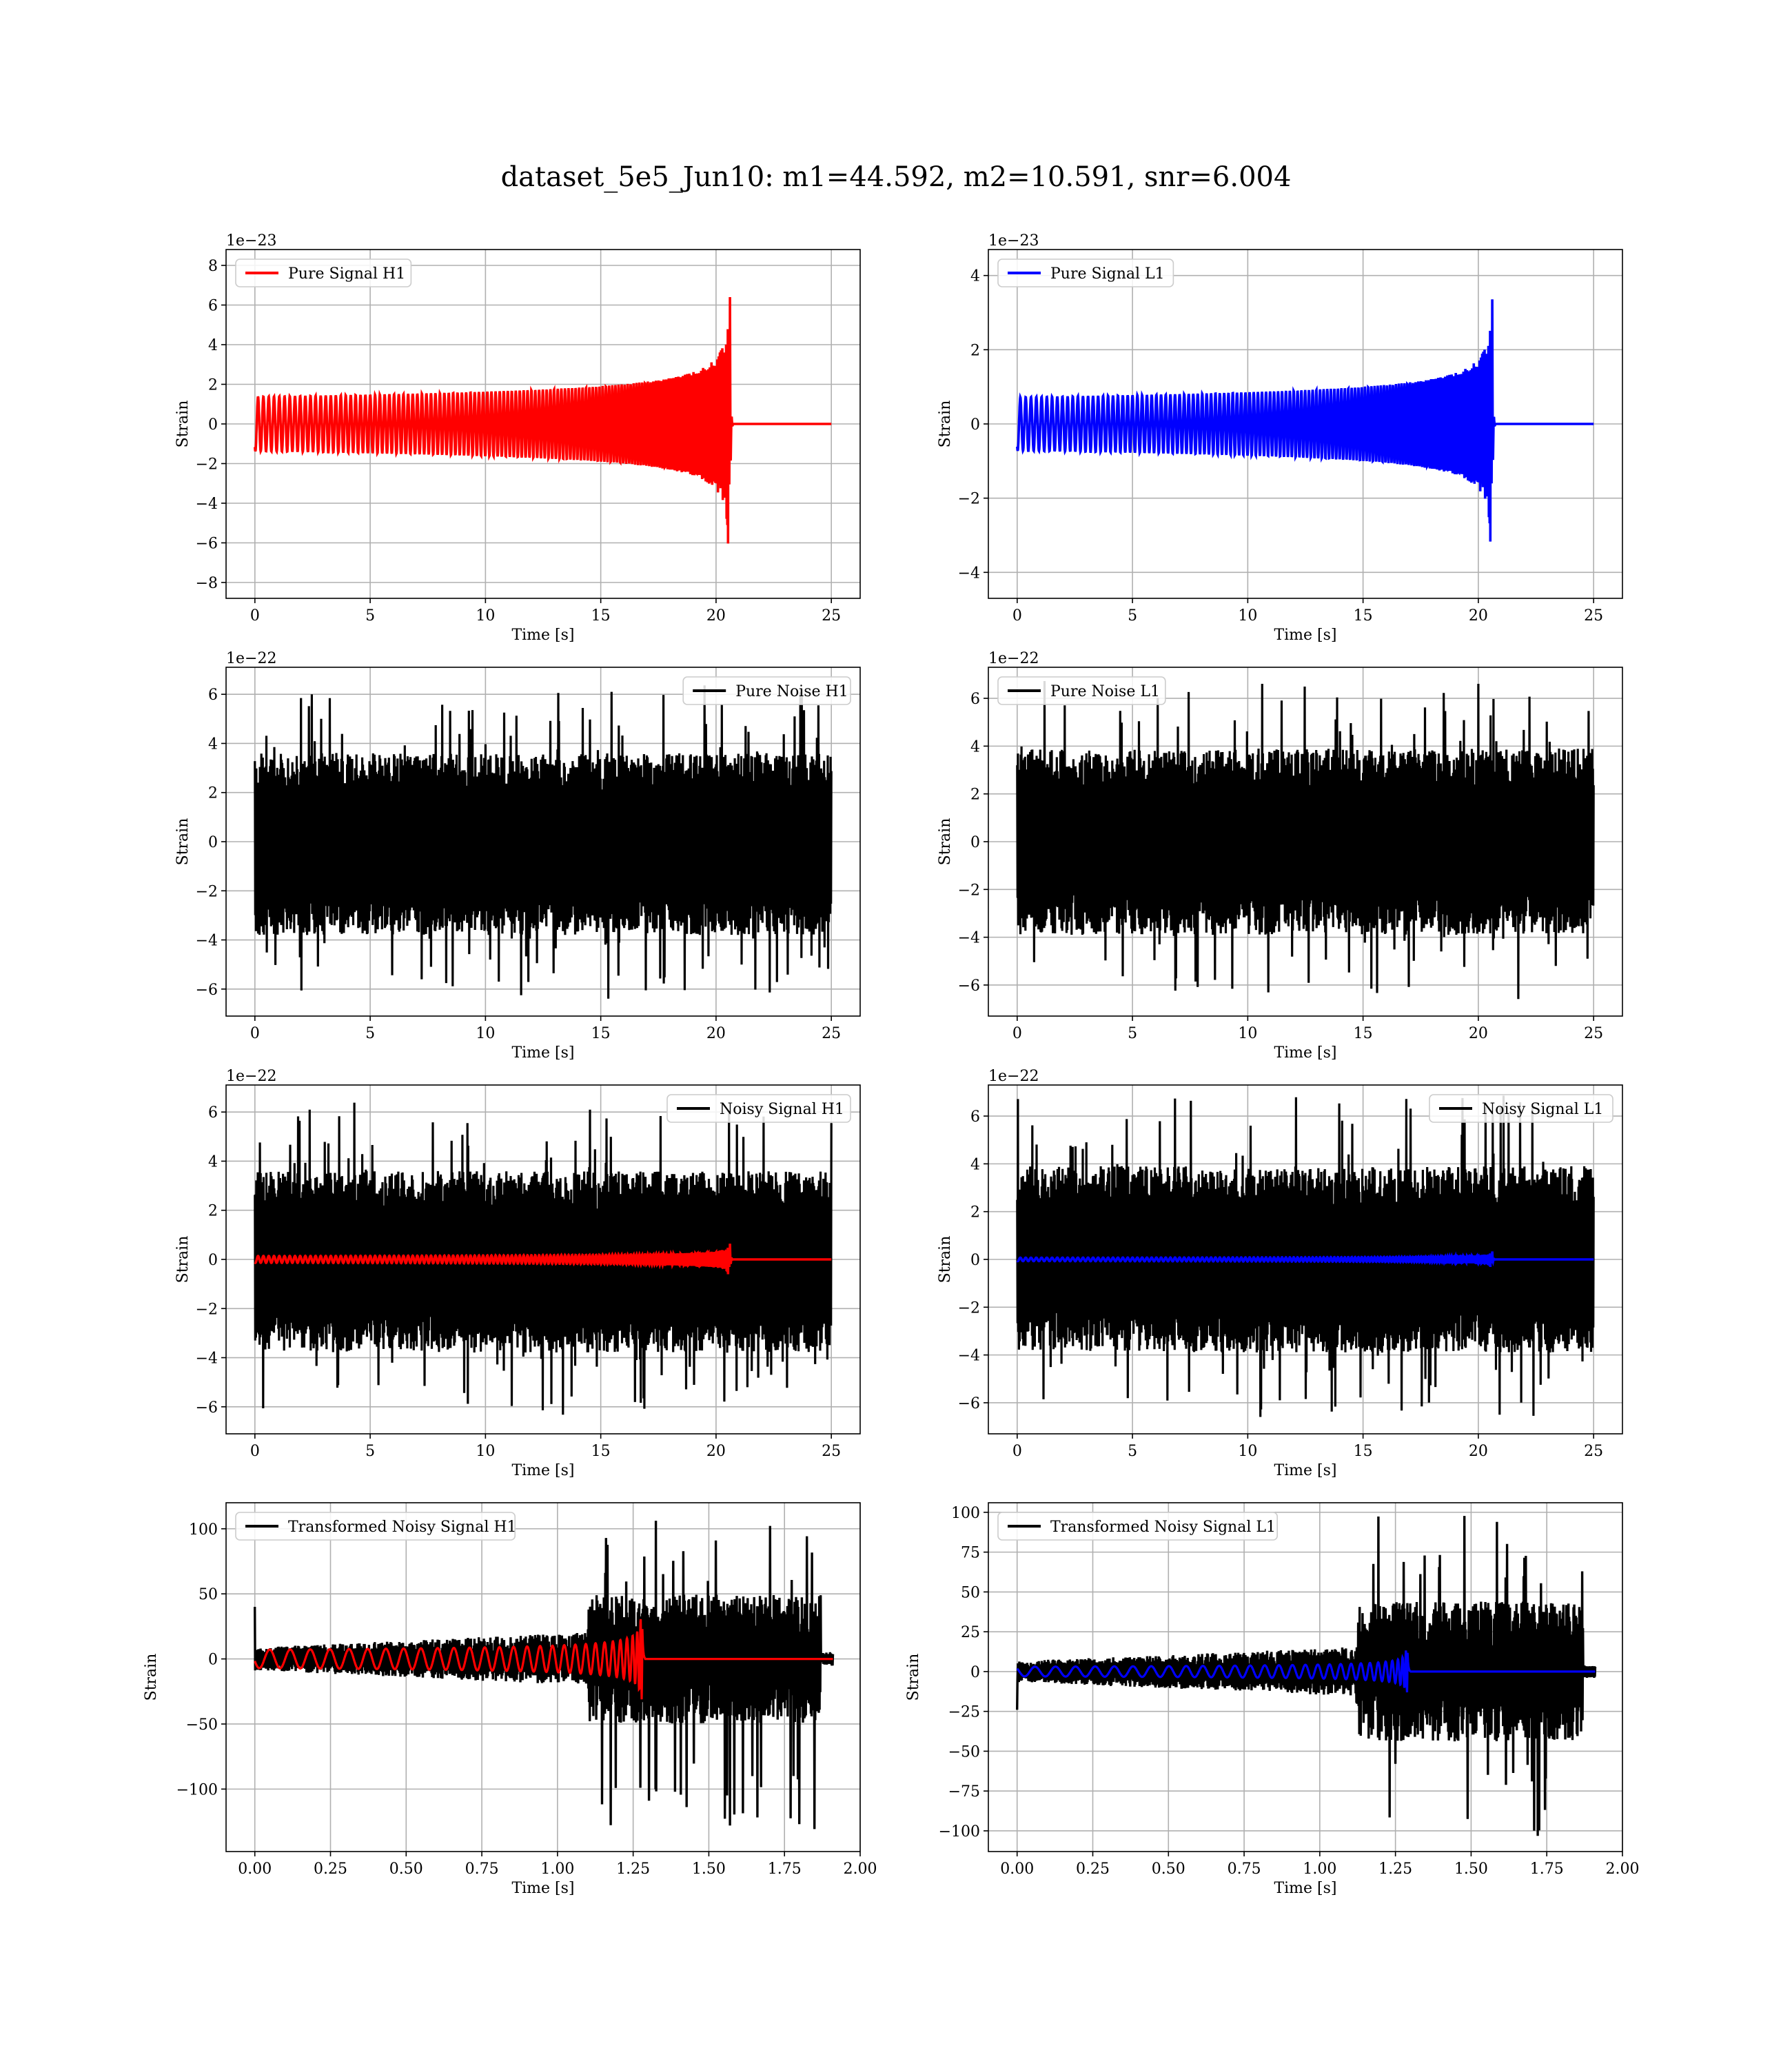  I want to click on x-tick-label: 1.25, so click(1395, 1869).